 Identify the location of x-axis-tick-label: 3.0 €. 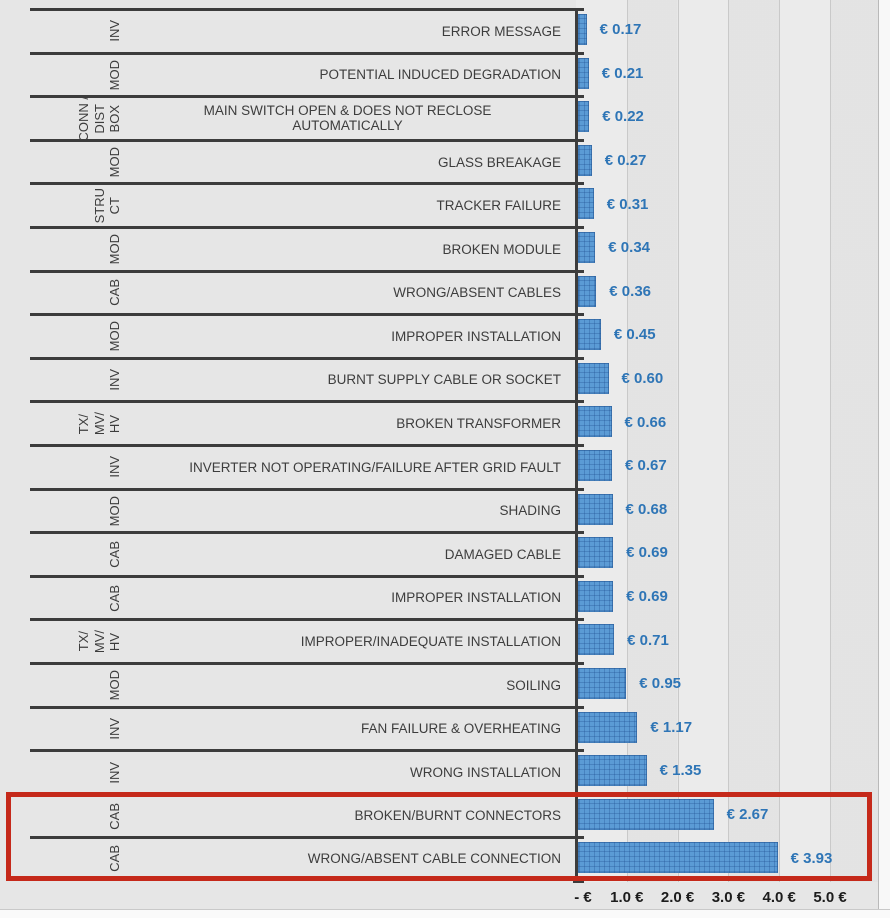
(728, 897).